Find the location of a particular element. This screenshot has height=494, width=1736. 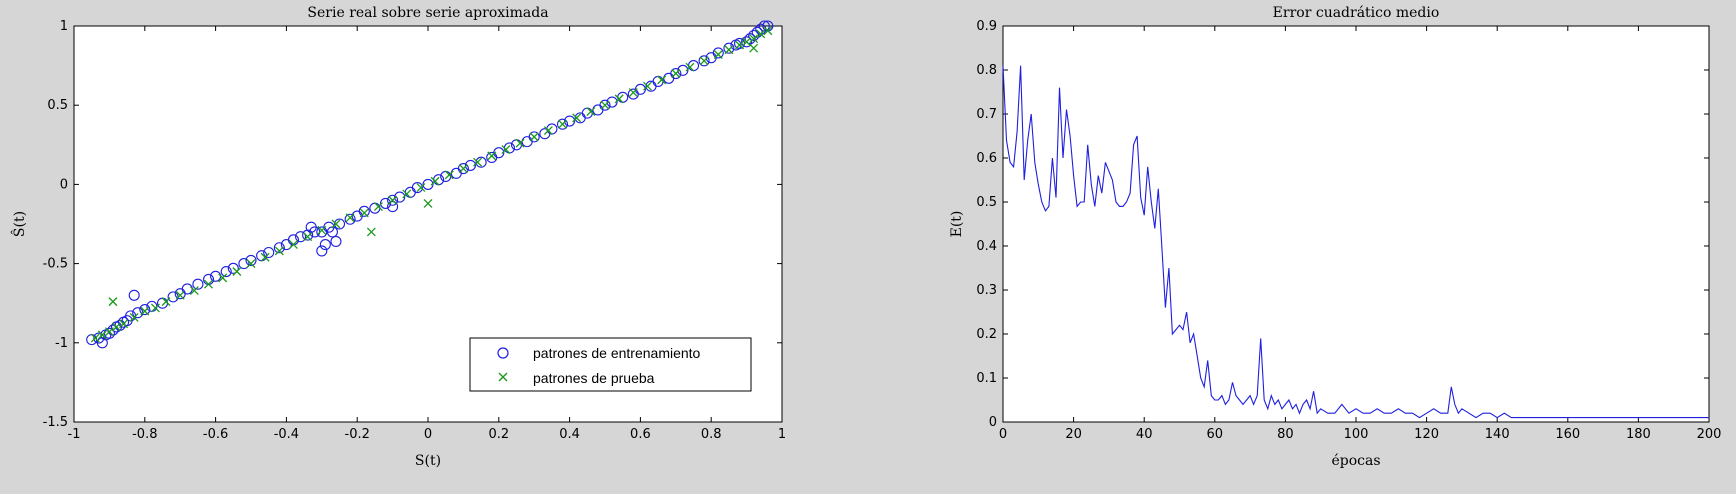

x-tick-label: 0.2 is located at coordinates (498, 434).